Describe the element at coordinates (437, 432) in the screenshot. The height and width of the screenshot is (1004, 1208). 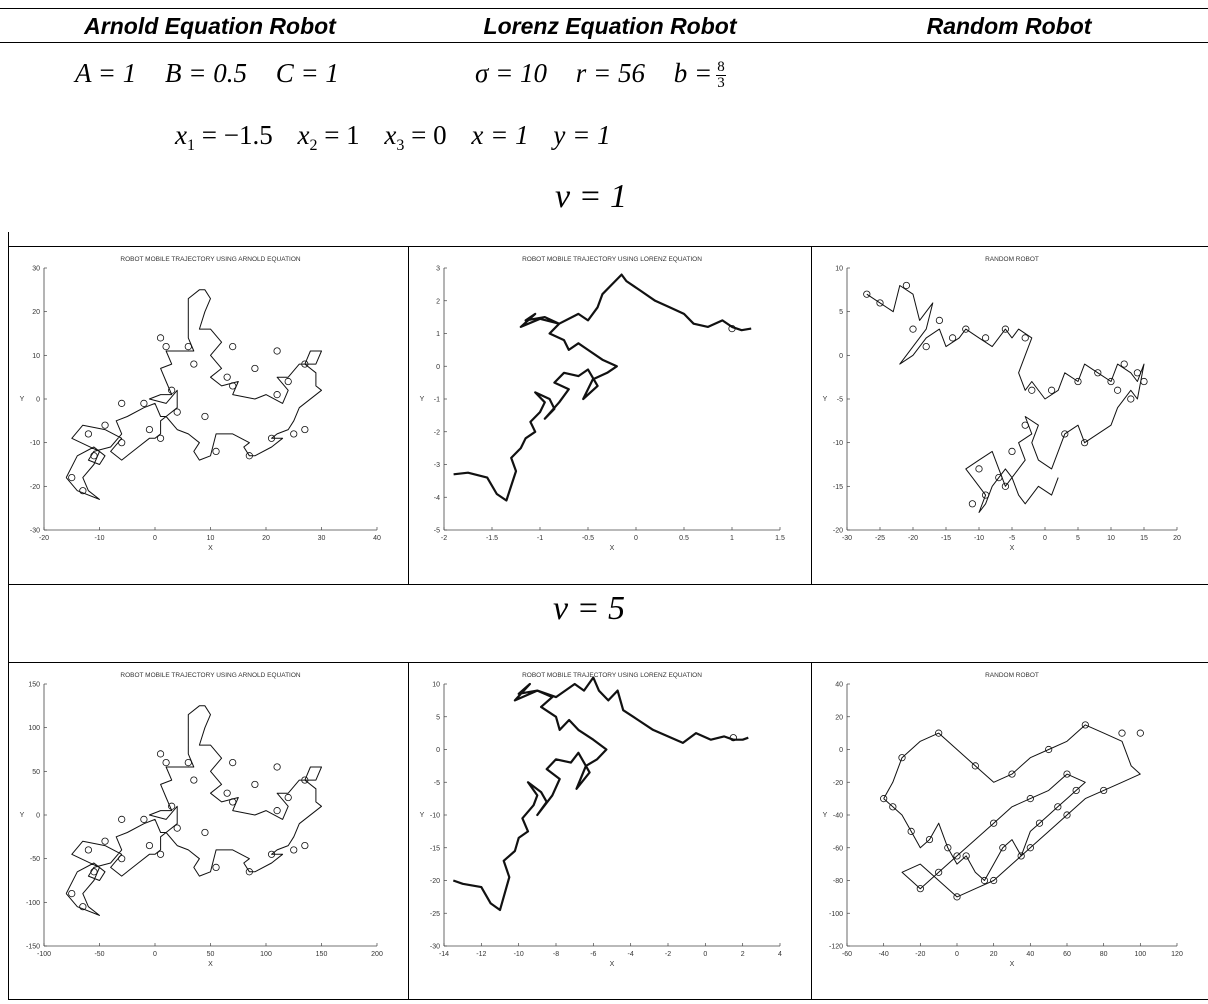
I see `y-tick-label: -2` at that location.